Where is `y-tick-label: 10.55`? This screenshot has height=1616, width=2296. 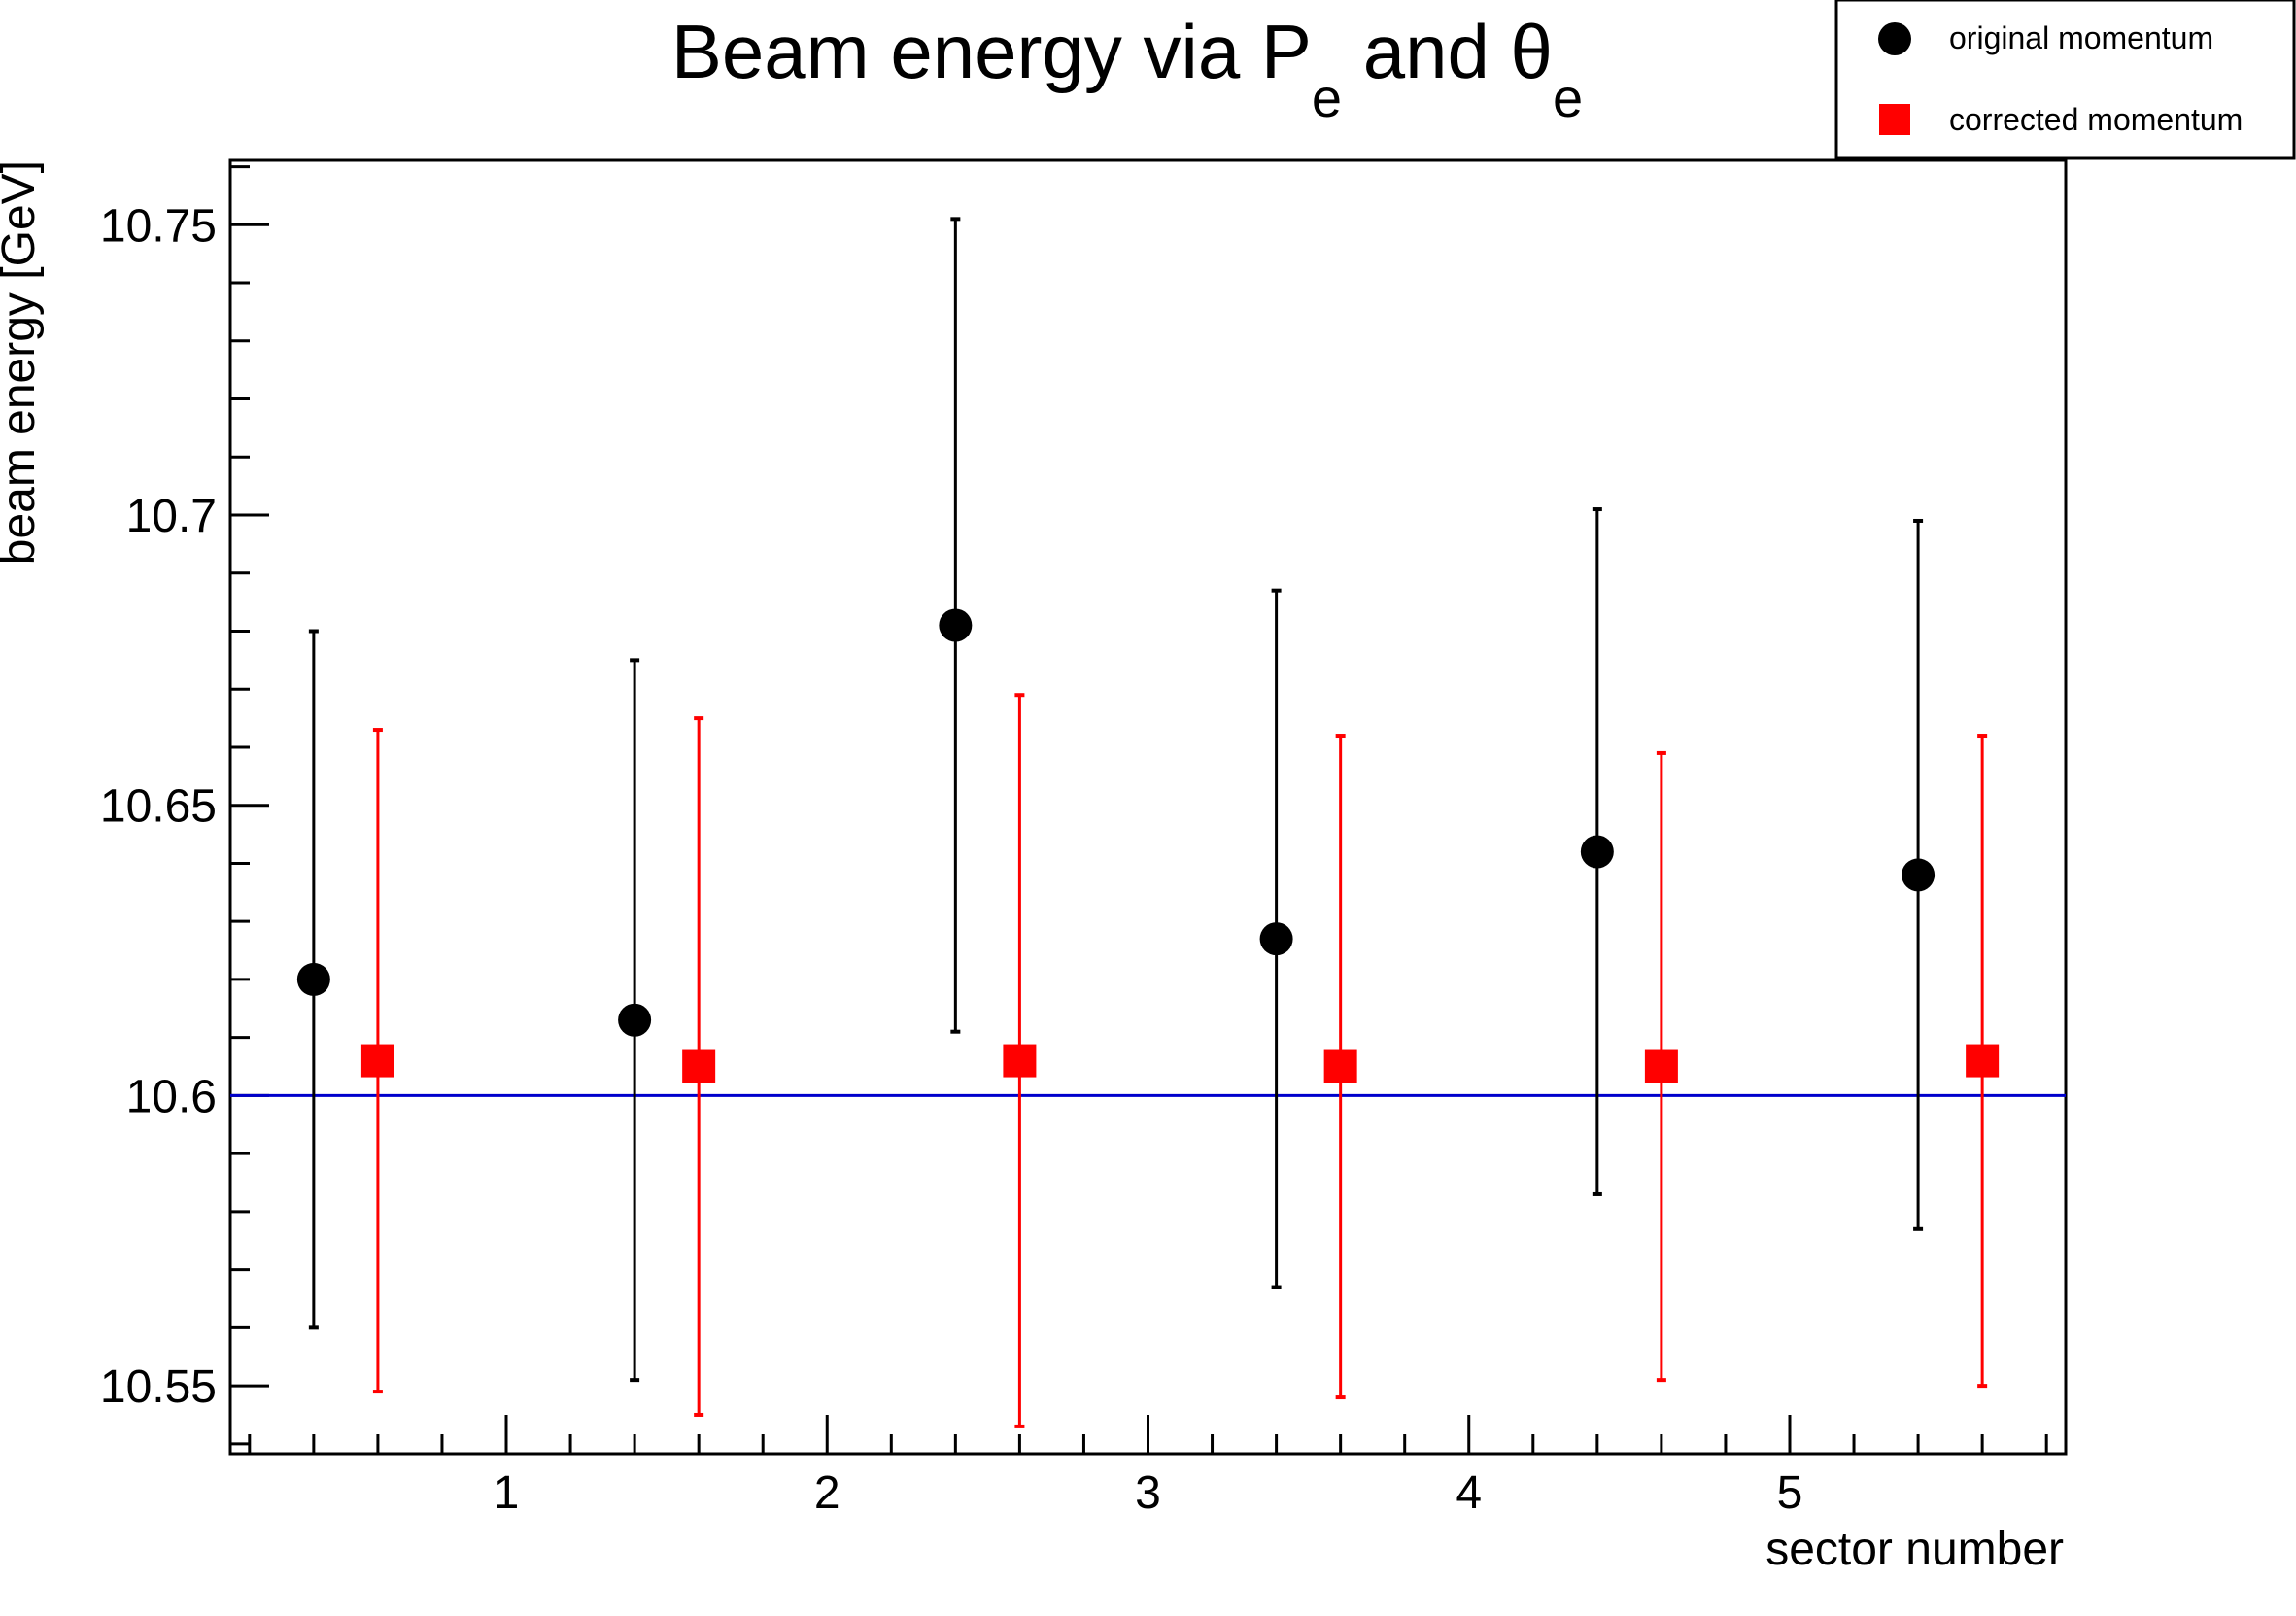
y-tick-label: 10.55 is located at coordinates (158, 1387).